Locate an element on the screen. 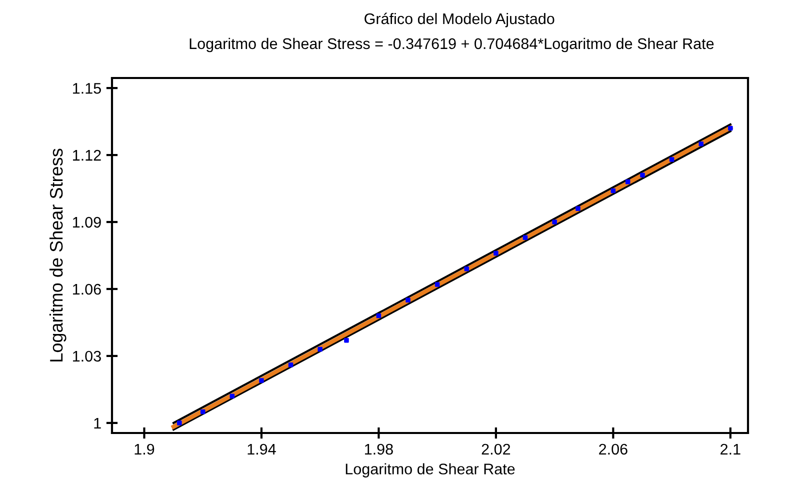  y-tick-label: 1.15 is located at coordinates (87, 88).